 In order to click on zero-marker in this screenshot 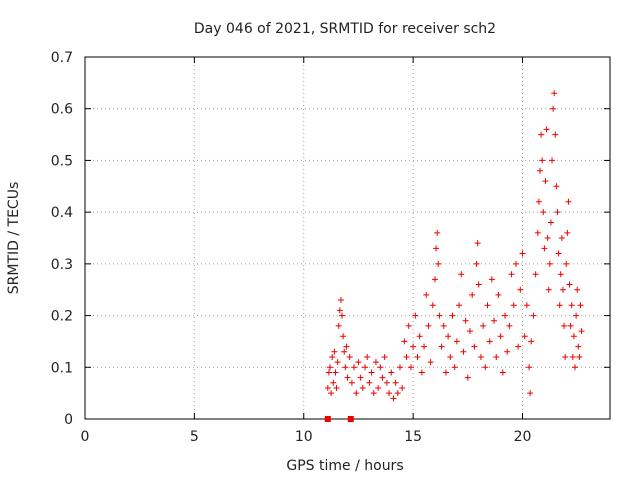, I will do `click(350, 419)`.